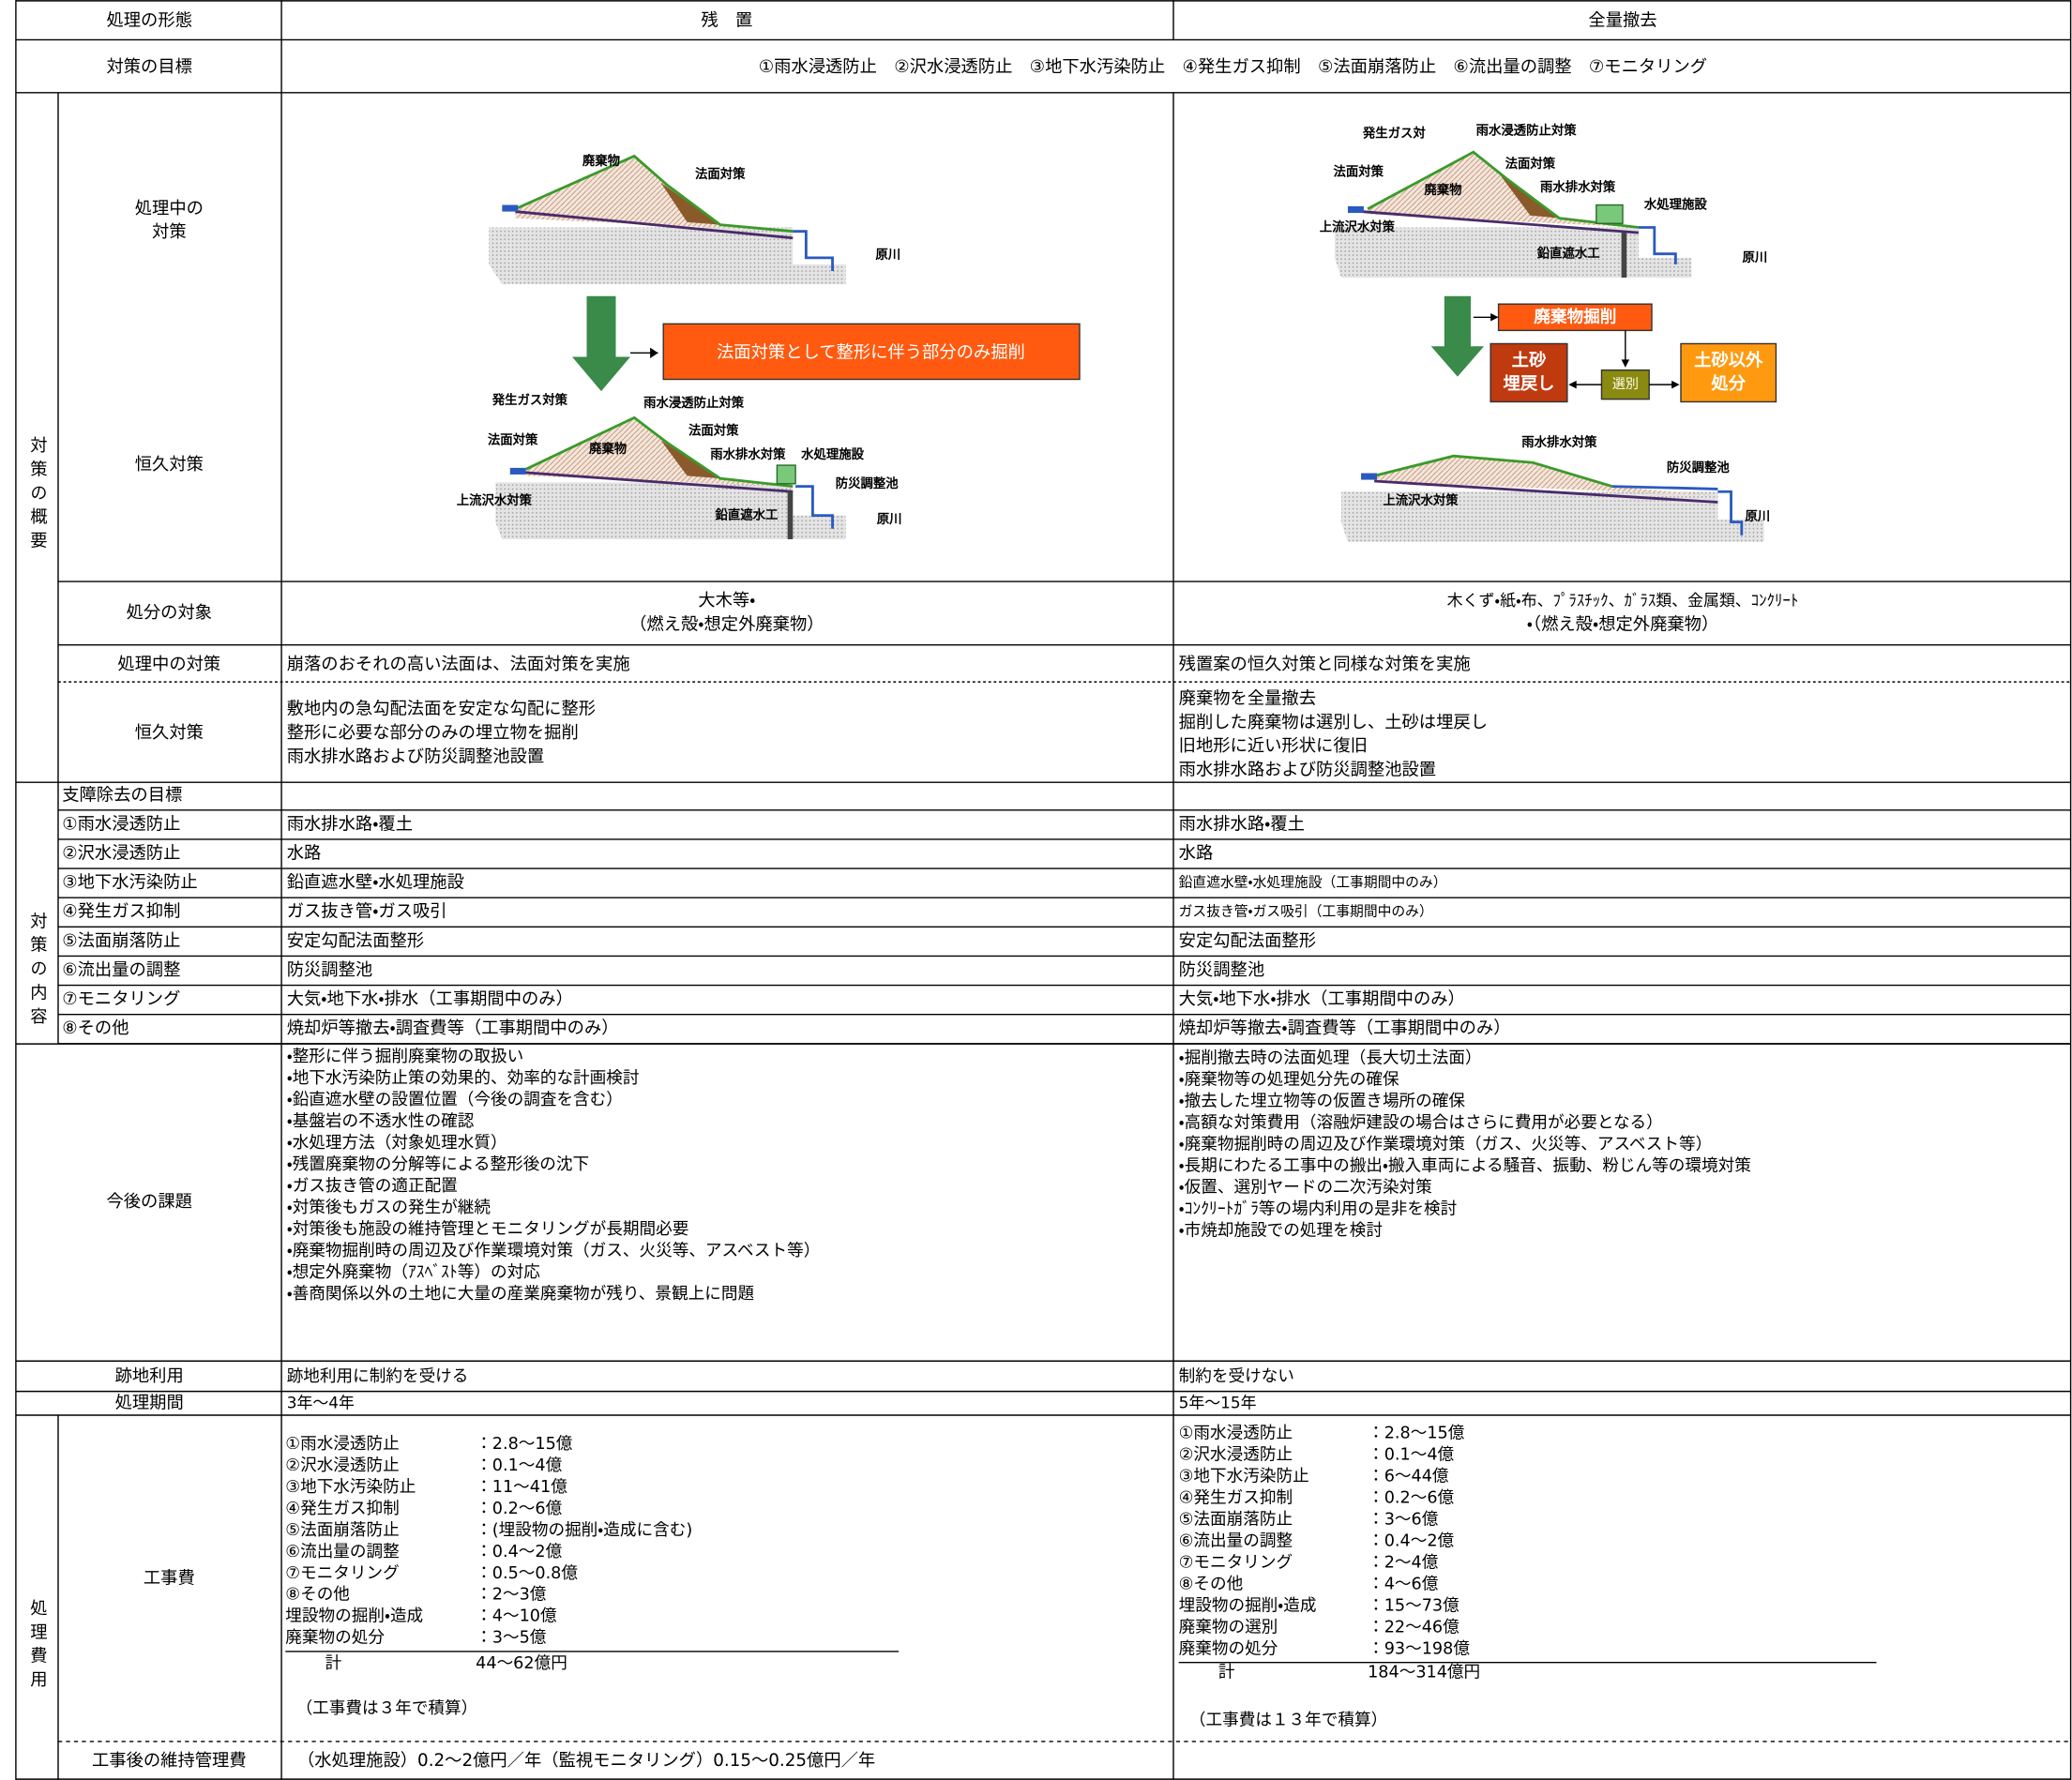 The height and width of the screenshot is (1780, 2072). I want to click on cell-text: 鉛直遮水壁・水処理施設, so click(375, 883).